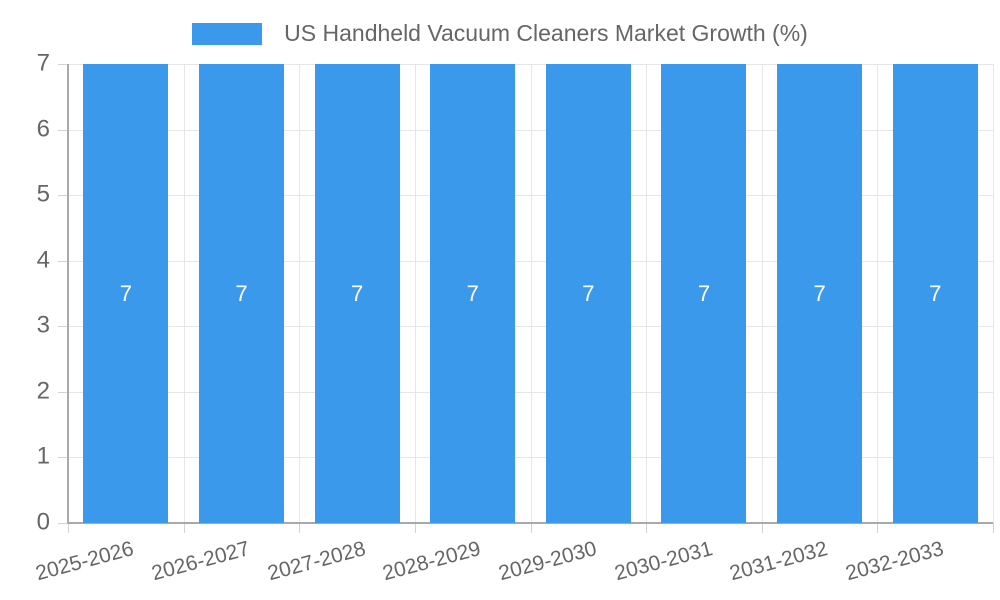 The width and height of the screenshot is (1000, 600). What do you see at coordinates (85, 561) in the screenshot?
I see `x-axis-label: 2025-2026` at bounding box center [85, 561].